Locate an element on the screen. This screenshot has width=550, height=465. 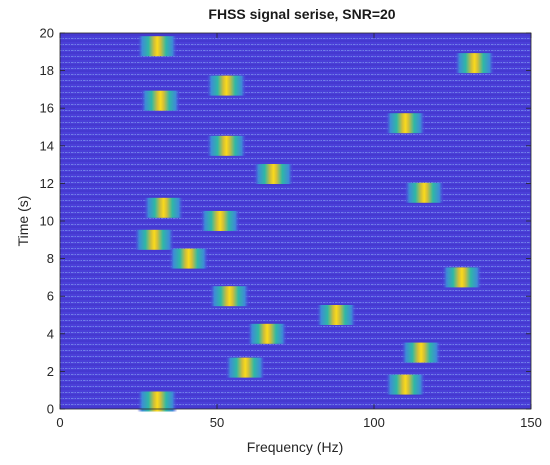
y-tick-label: 14 is located at coordinates (47, 145).